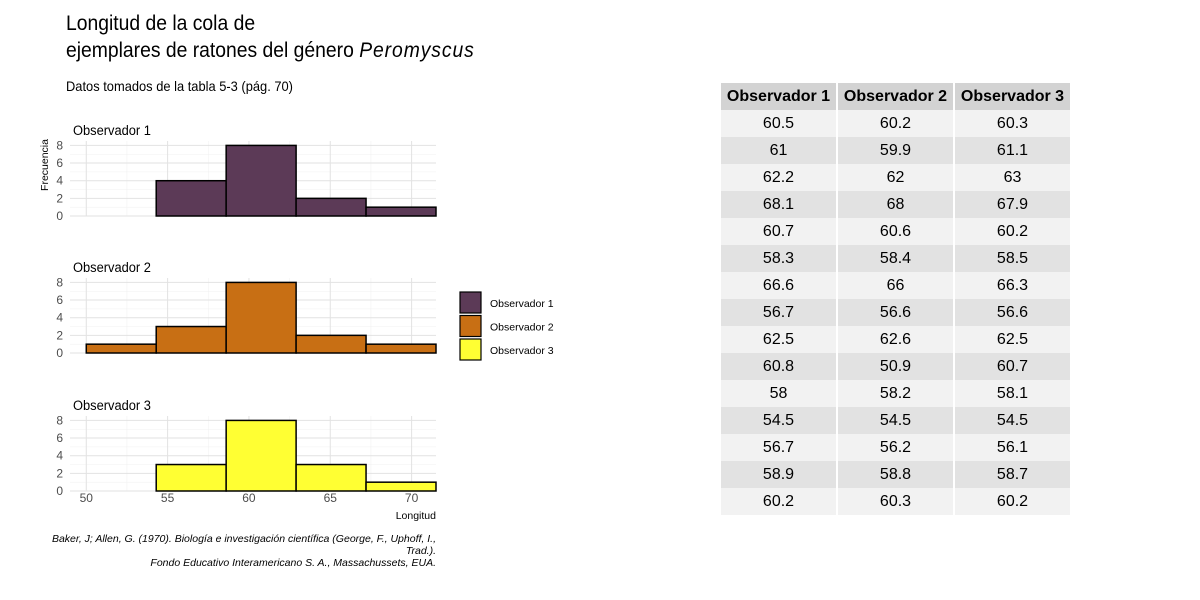 The width and height of the screenshot is (1200, 600). Describe the element at coordinates (45, 165) in the screenshot. I see `y-axis-label: Frecuencia` at that location.